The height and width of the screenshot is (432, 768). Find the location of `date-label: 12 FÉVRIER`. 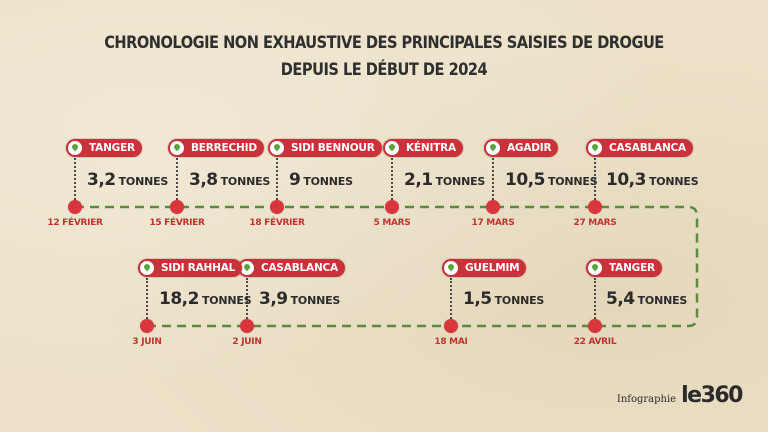

date-label: 12 FÉVRIER is located at coordinates (75, 223).